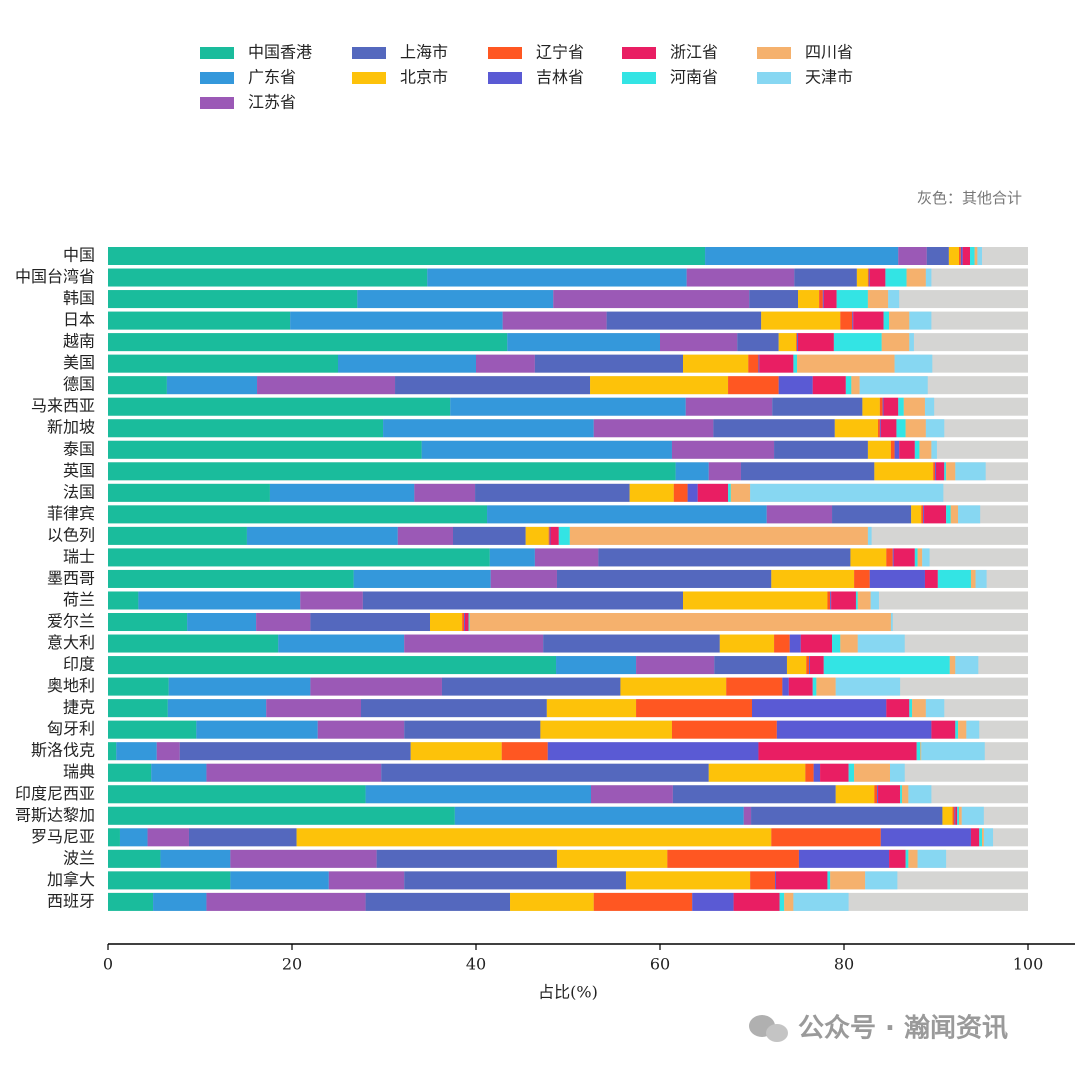 The width and height of the screenshot is (1080, 1073). I want to click on y-tick-label: 菲律宾, so click(71, 513).